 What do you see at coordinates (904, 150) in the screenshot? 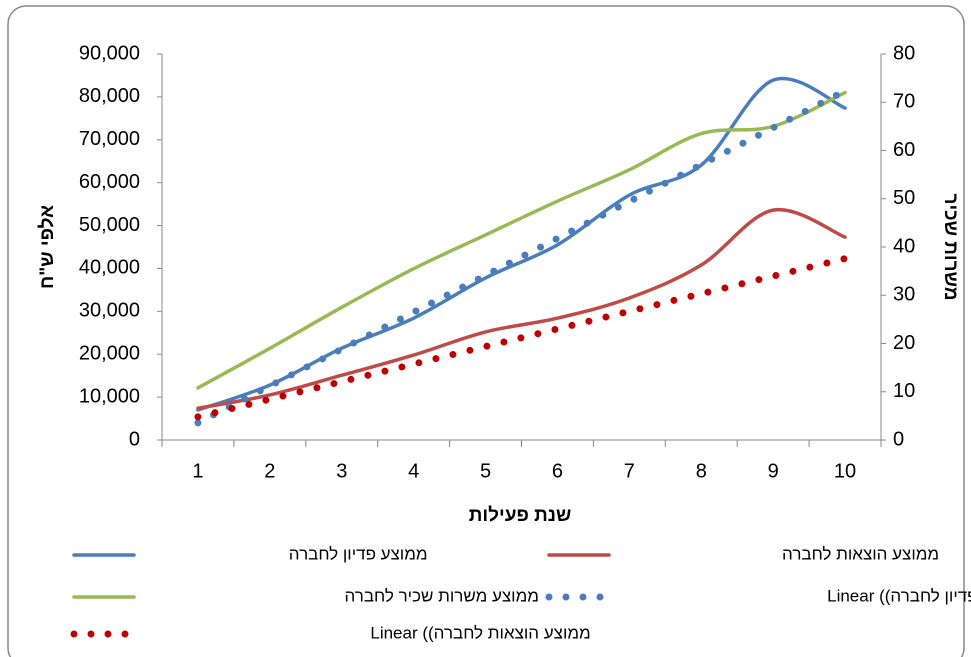
I see `y2-tick-label: 60` at bounding box center [904, 150].